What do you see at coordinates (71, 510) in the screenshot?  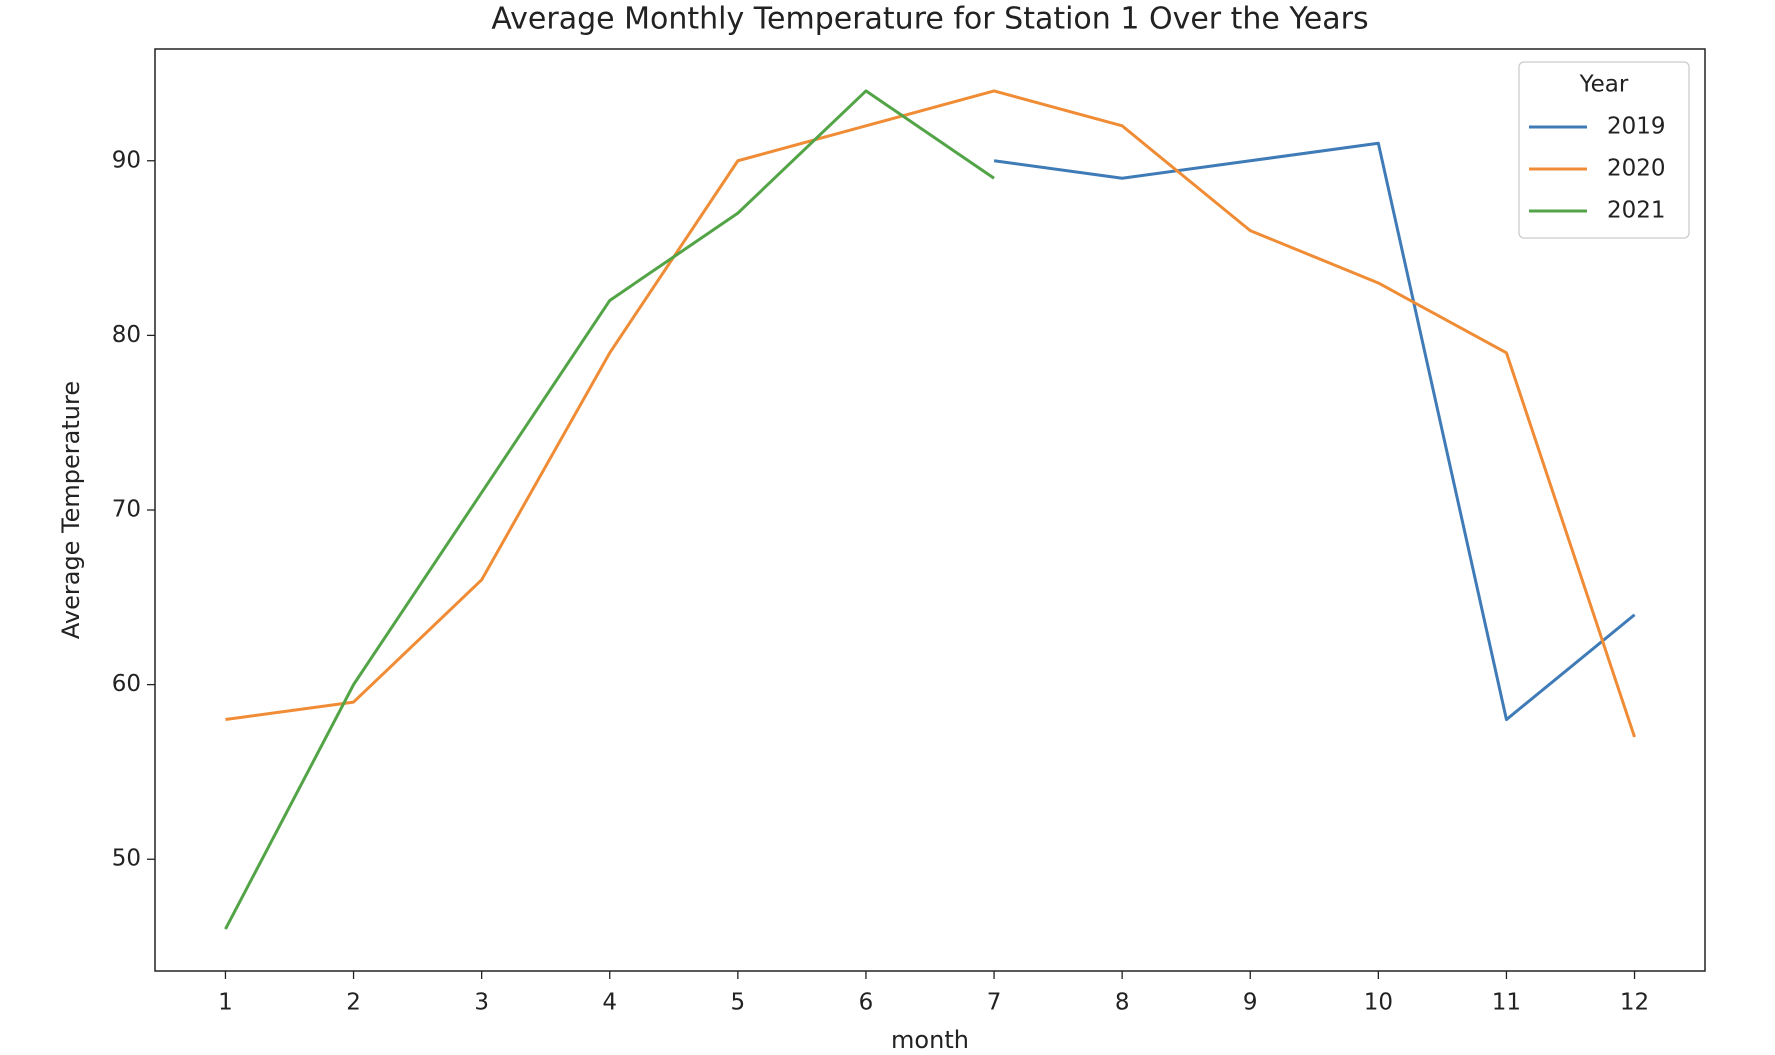 I see `y-axis-label: Average Temperature` at bounding box center [71, 510].